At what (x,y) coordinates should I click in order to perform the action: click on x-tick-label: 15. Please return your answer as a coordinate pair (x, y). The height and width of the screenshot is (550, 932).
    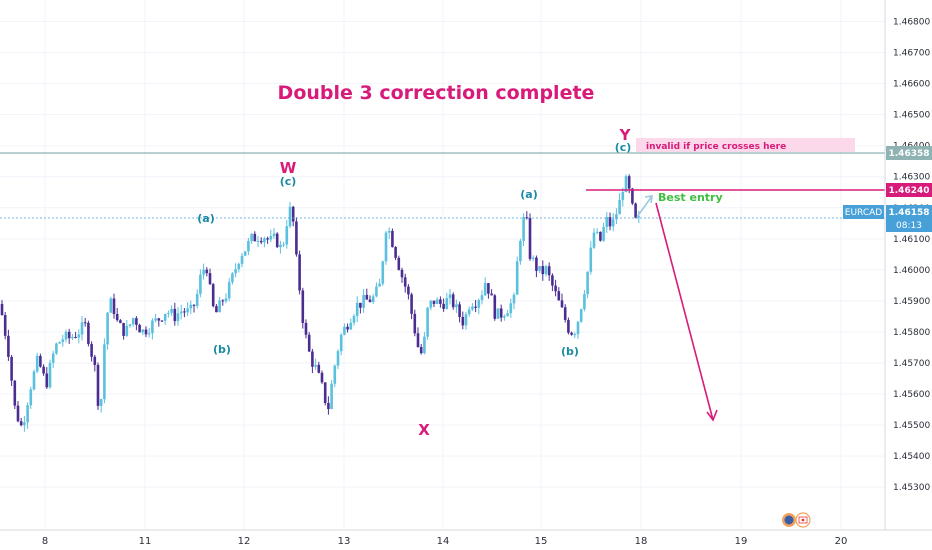
    Looking at the image, I should click on (541, 541).